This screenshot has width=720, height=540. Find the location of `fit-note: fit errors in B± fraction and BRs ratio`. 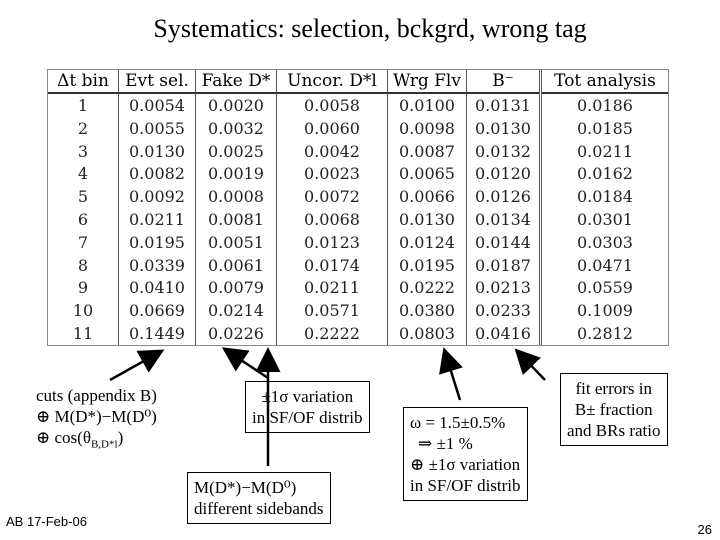

fit-note: fit errors in B± fraction and BRs ratio is located at coordinates (614, 409).